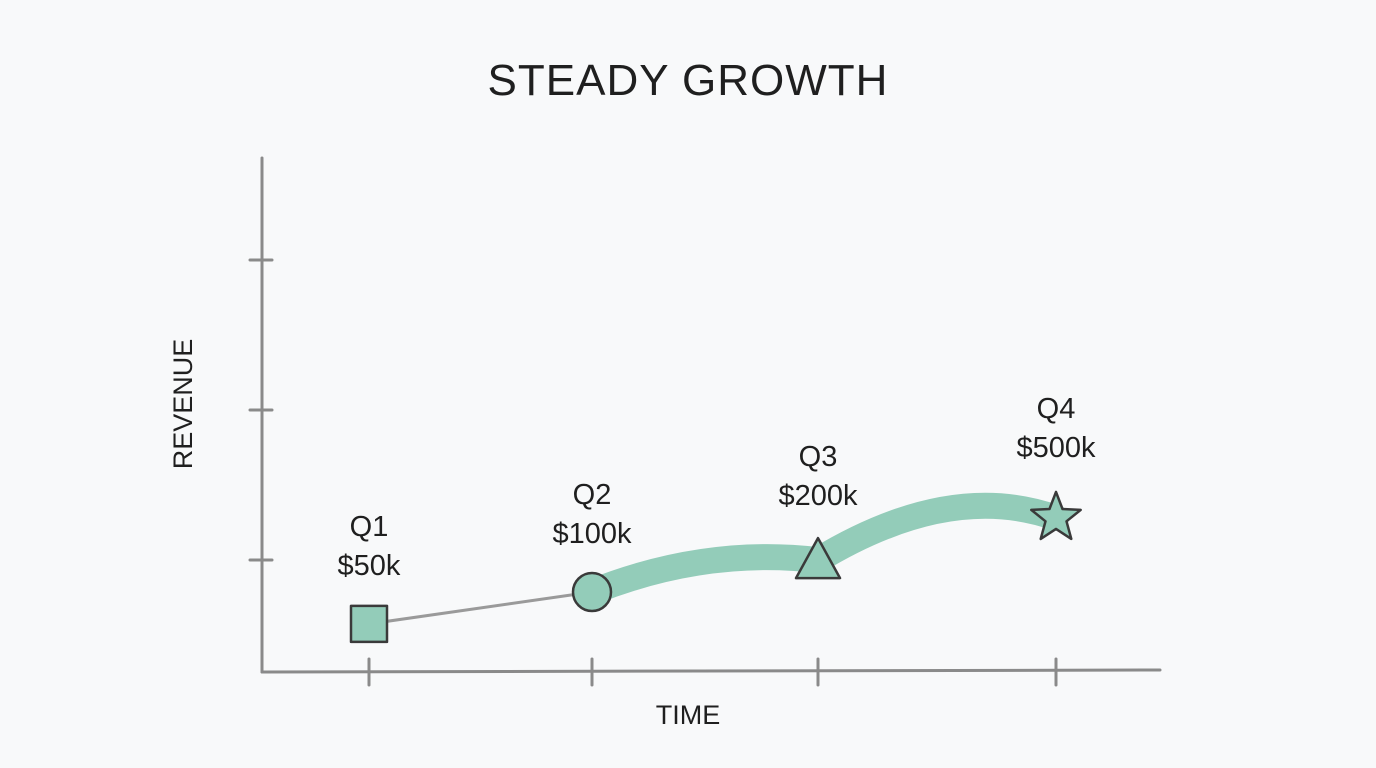 The width and height of the screenshot is (1376, 768). I want to click on x-axis-line, so click(711, 671).